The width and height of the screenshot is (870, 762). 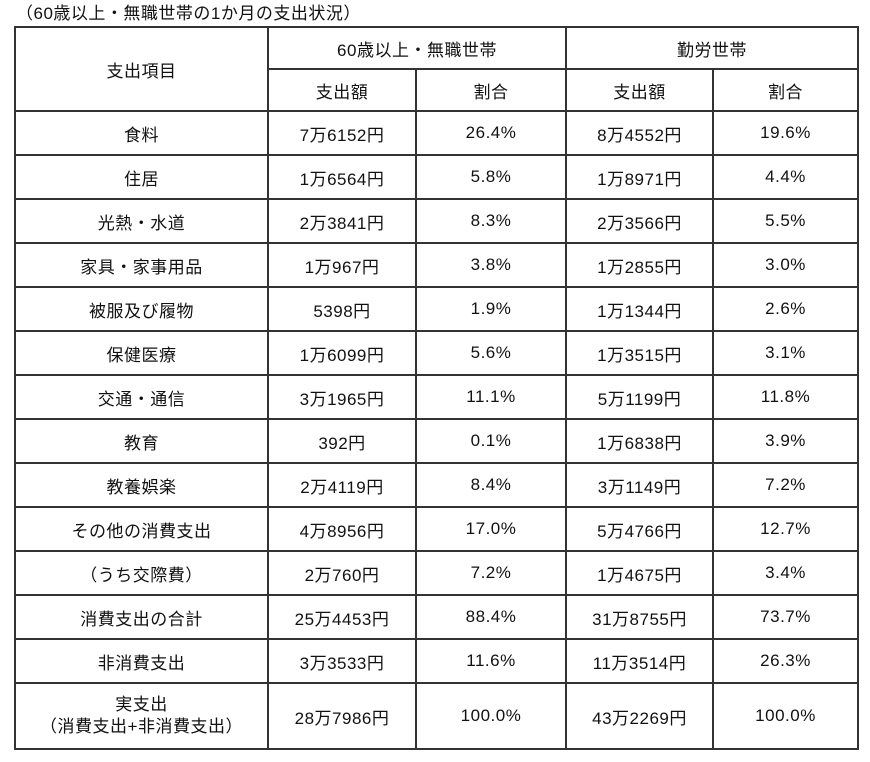 I want to click on senior-ratio-cell: 11.6%, so click(x=491, y=661).